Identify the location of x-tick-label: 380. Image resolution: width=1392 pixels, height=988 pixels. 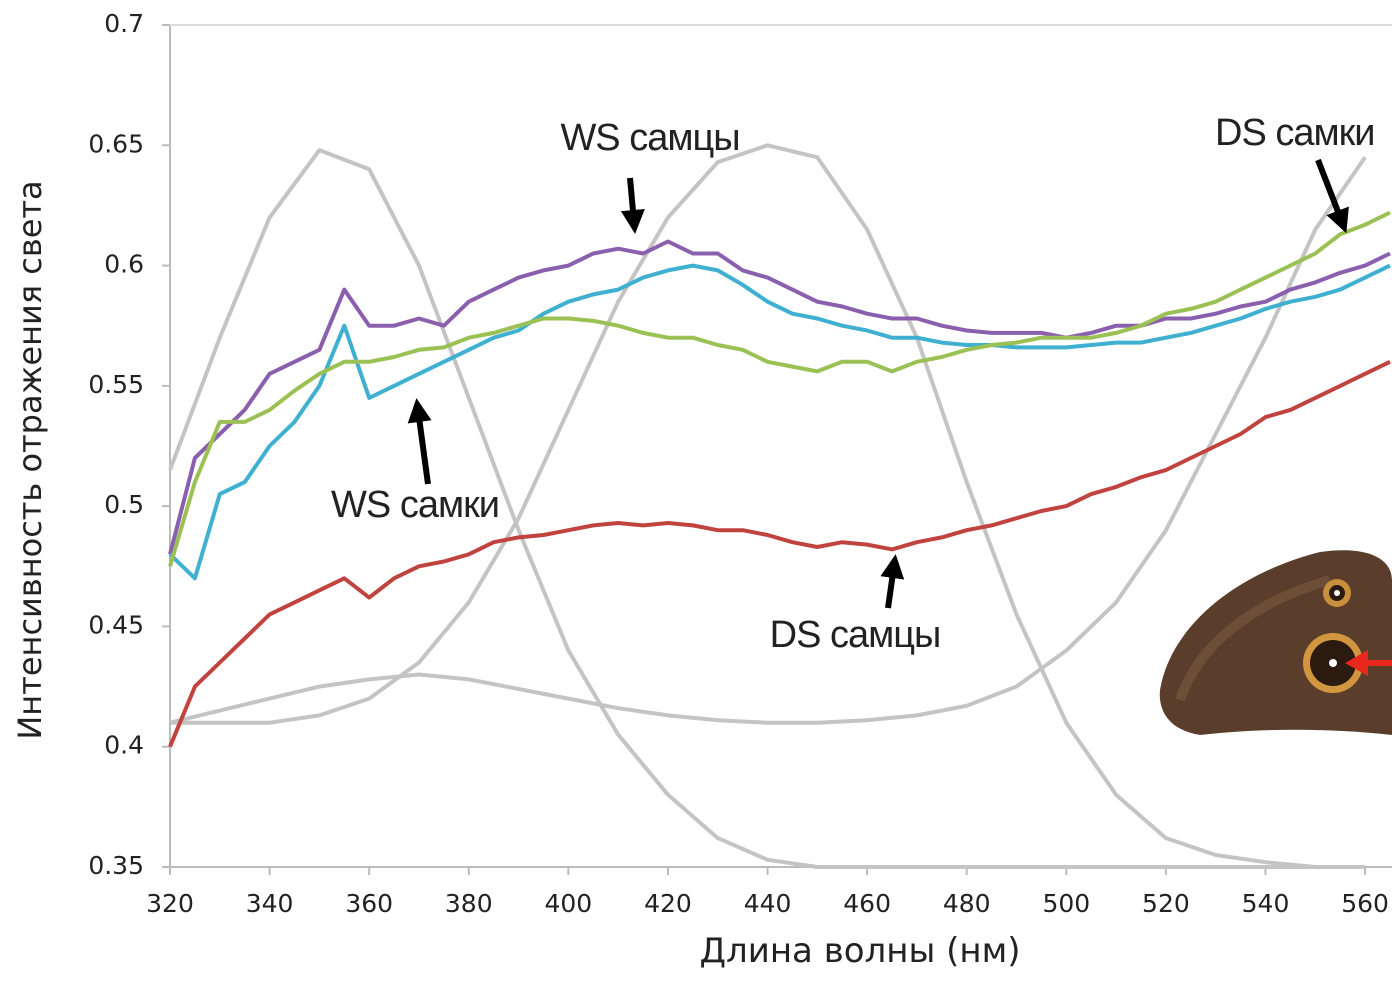
(469, 903).